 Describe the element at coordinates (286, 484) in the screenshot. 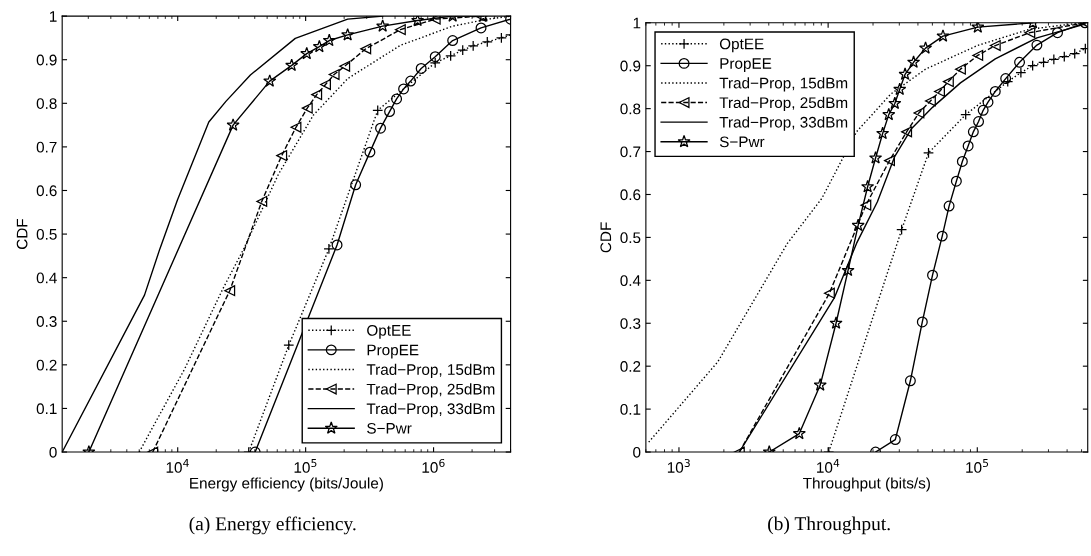

I see `x-axis-title: Energy efficiency (bits/Joule)` at that location.